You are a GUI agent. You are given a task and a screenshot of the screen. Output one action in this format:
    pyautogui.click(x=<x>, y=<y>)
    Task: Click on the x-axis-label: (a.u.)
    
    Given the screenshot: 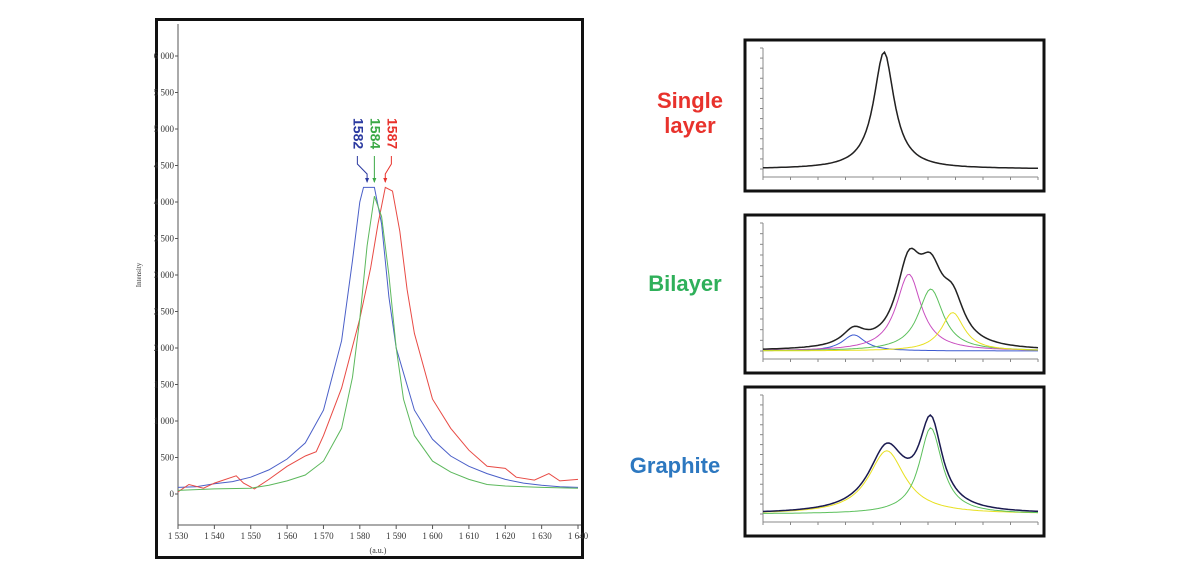 What is the action you would take?
    pyautogui.click(x=378, y=550)
    